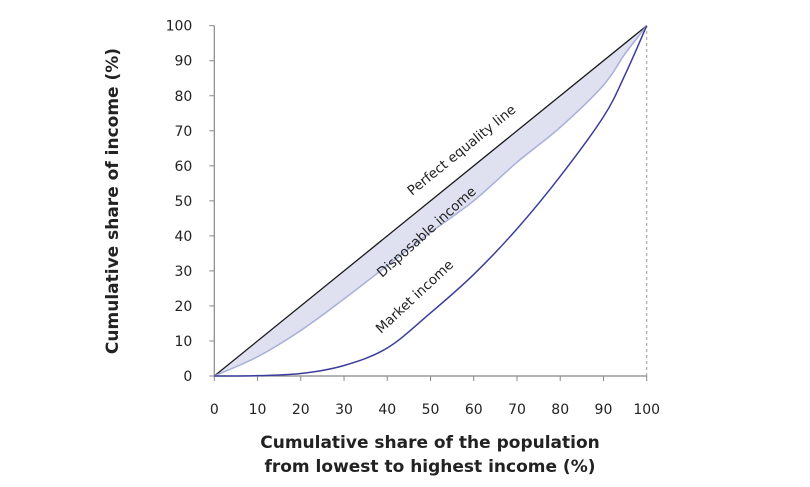 This screenshot has height=487, width=810. Describe the element at coordinates (183, 342) in the screenshot. I see `y-tick-label: 10` at that location.